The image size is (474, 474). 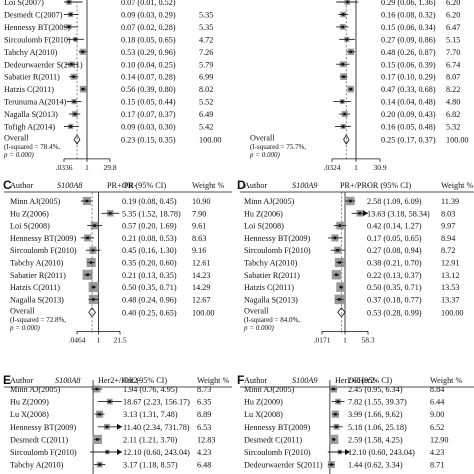 What do you see at coordinates (149, 263) in the screenshot?
I see `study-or: 0.35 (0.20, 0.60)` at bounding box center [149, 263].